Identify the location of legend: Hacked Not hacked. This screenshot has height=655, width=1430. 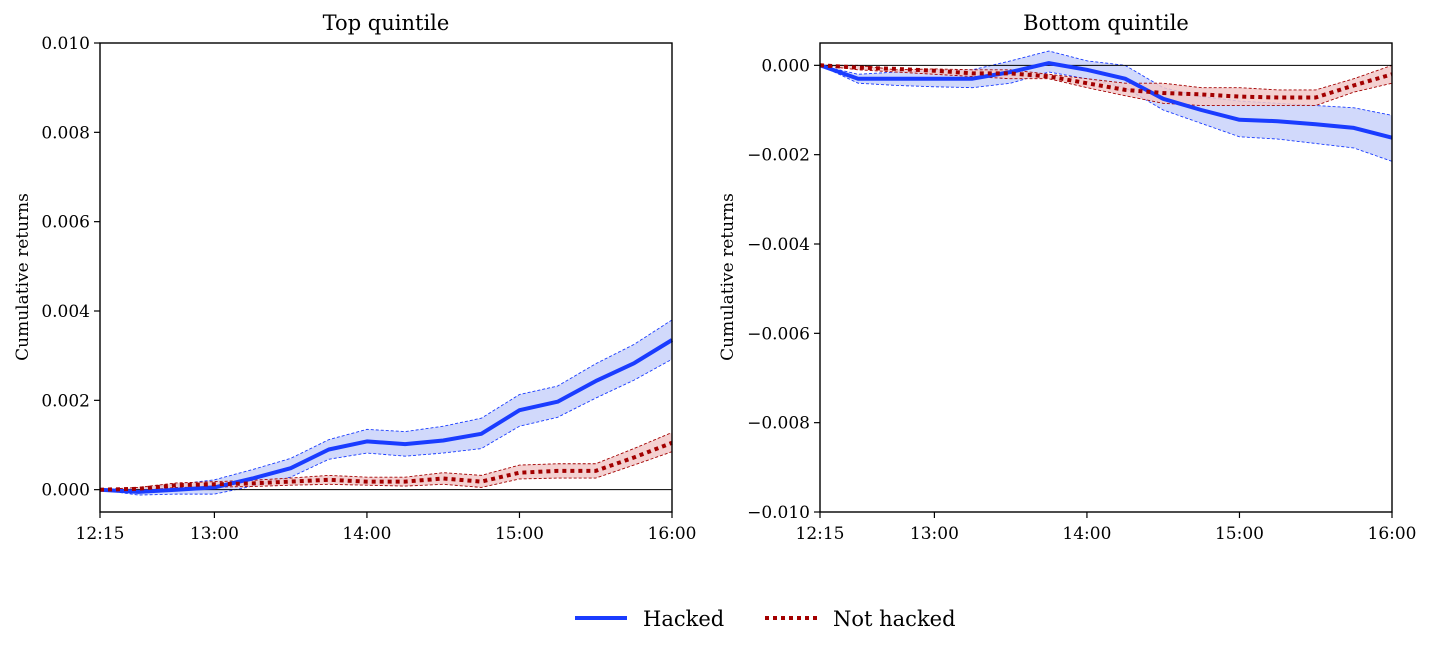
(765, 619).